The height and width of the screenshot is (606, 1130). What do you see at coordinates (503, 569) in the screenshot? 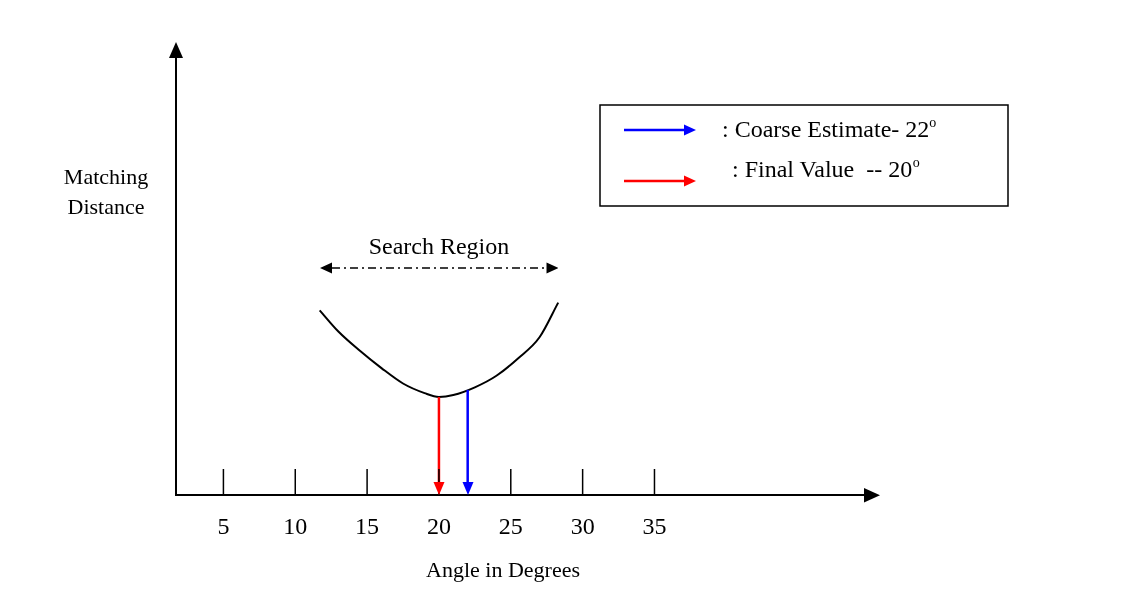
I see `x-axis-title: Angle in Degrees` at bounding box center [503, 569].